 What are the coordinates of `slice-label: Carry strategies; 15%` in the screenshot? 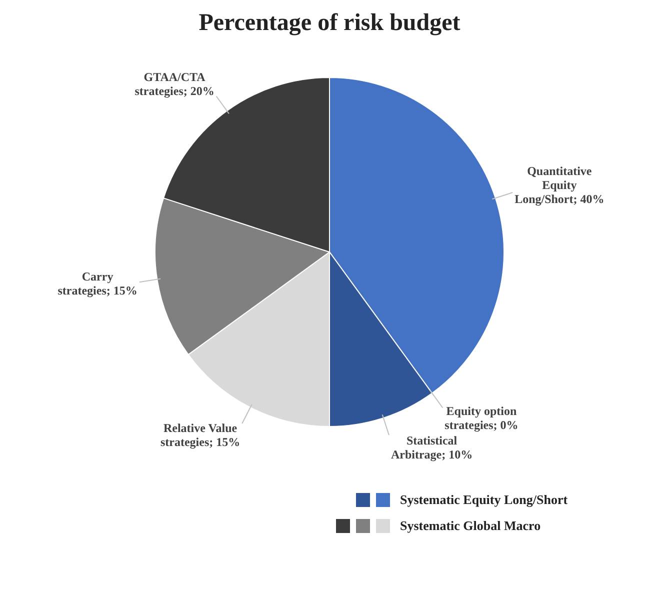 It's located at (98, 283).